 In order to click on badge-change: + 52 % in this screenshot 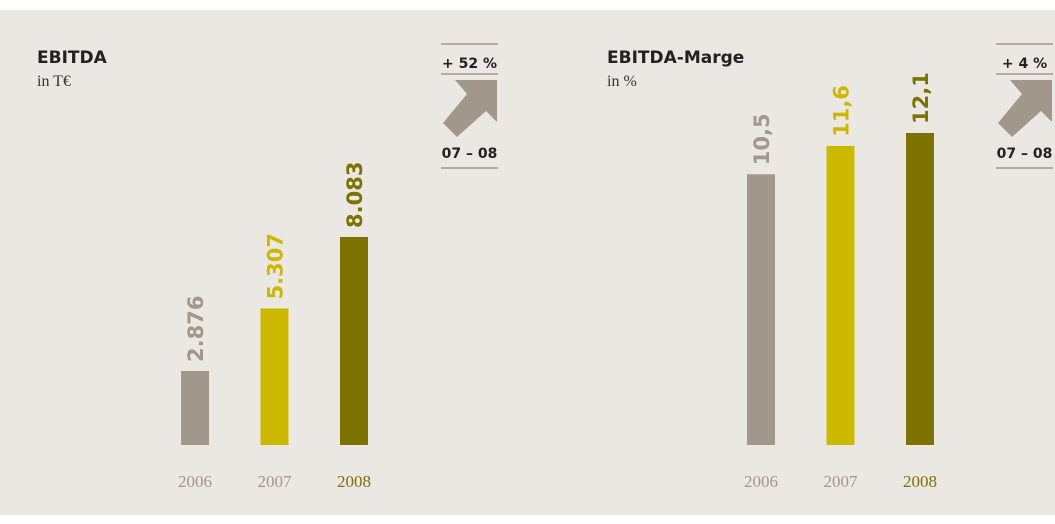, I will do `click(469, 64)`.